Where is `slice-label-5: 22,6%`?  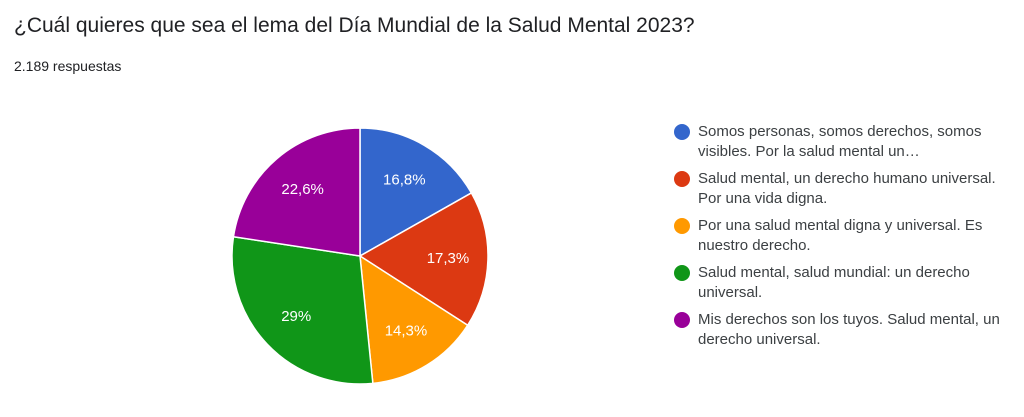 slice-label-5: 22,6% is located at coordinates (302, 189).